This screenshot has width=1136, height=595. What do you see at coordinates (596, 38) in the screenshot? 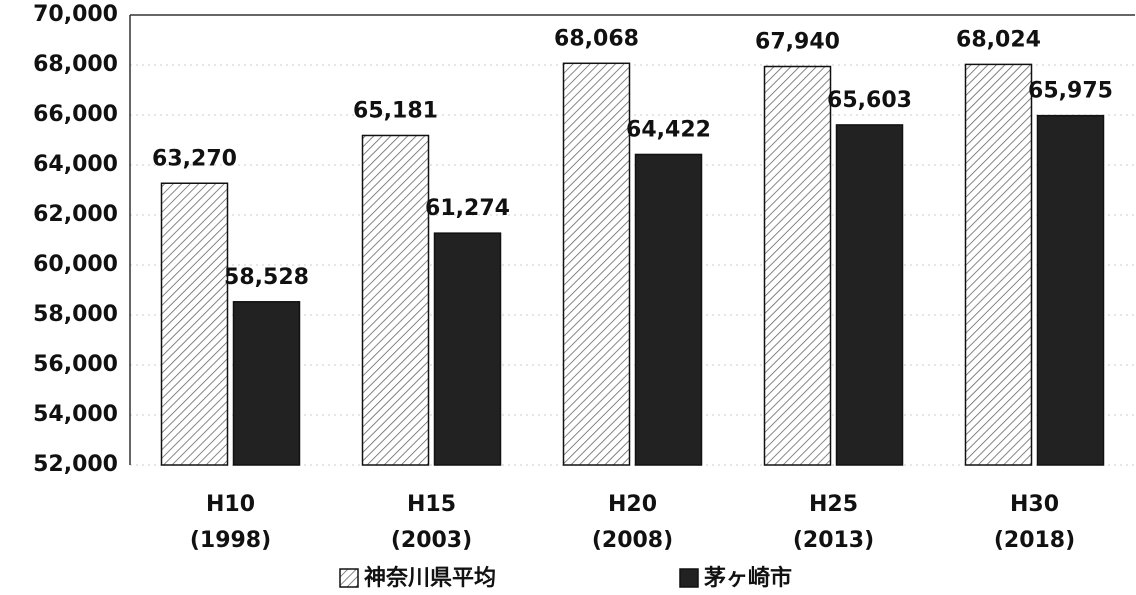
I see `data-label: 68,068` at bounding box center [596, 38].